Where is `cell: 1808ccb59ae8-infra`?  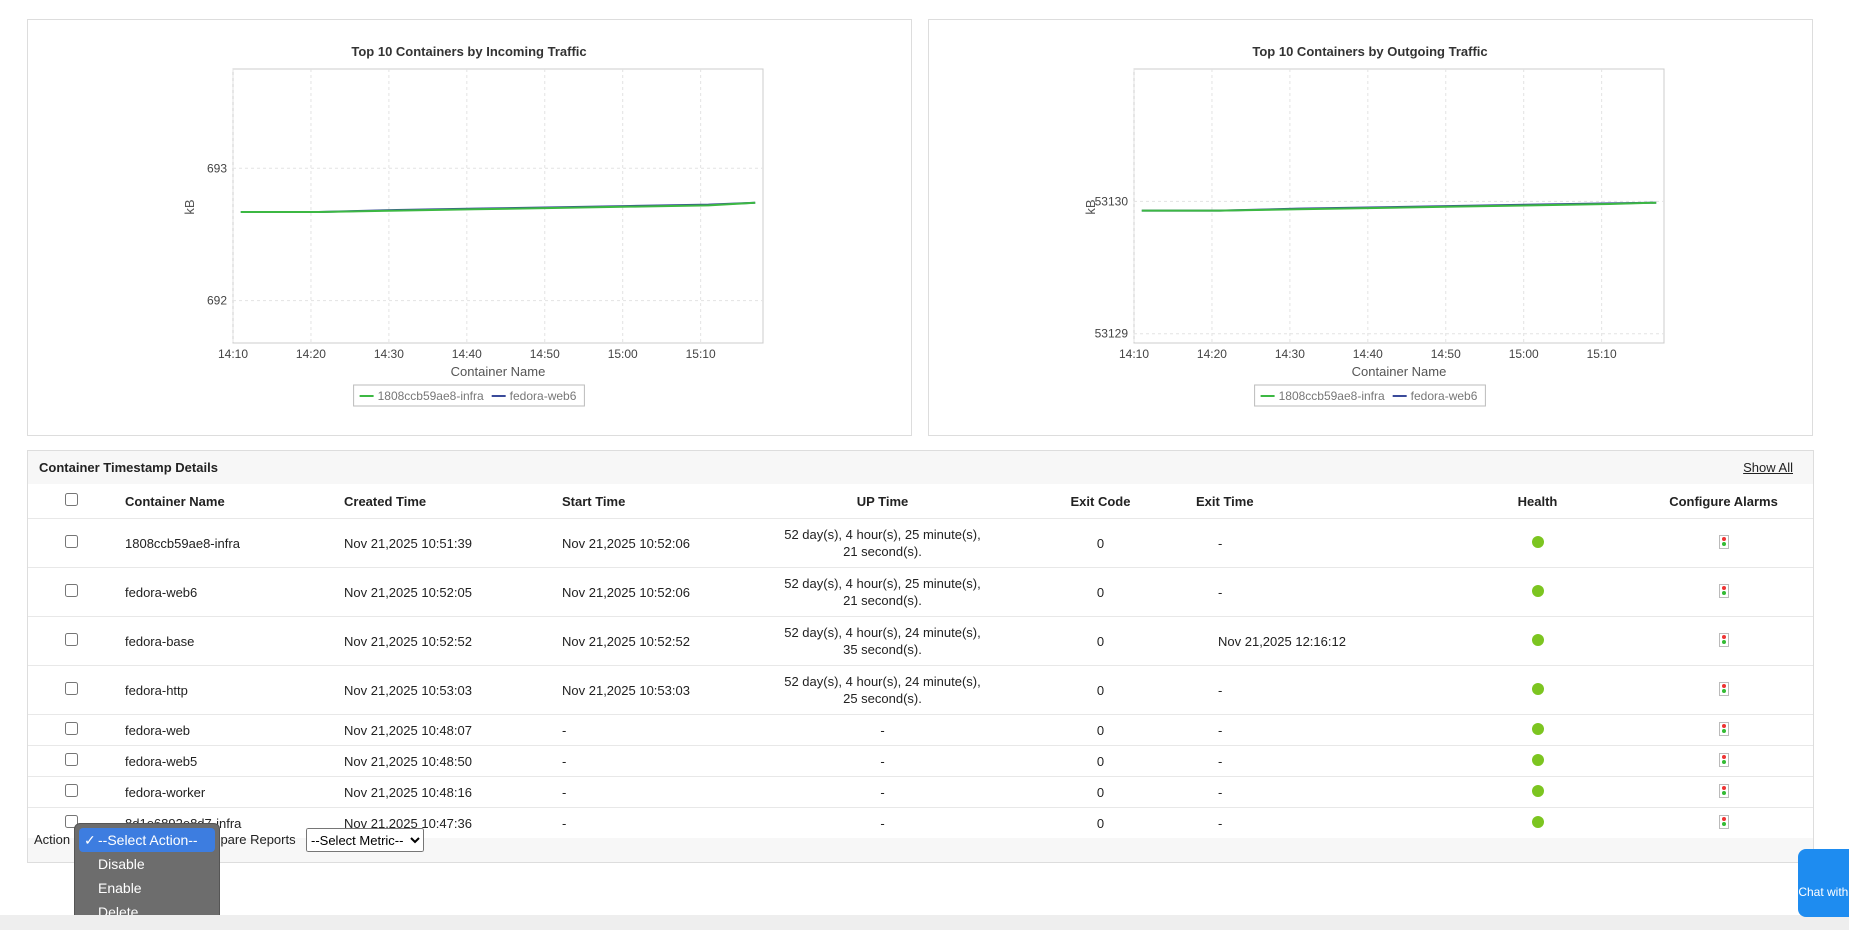 cell: 1808ccb59ae8-infra is located at coordinates (225, 543).